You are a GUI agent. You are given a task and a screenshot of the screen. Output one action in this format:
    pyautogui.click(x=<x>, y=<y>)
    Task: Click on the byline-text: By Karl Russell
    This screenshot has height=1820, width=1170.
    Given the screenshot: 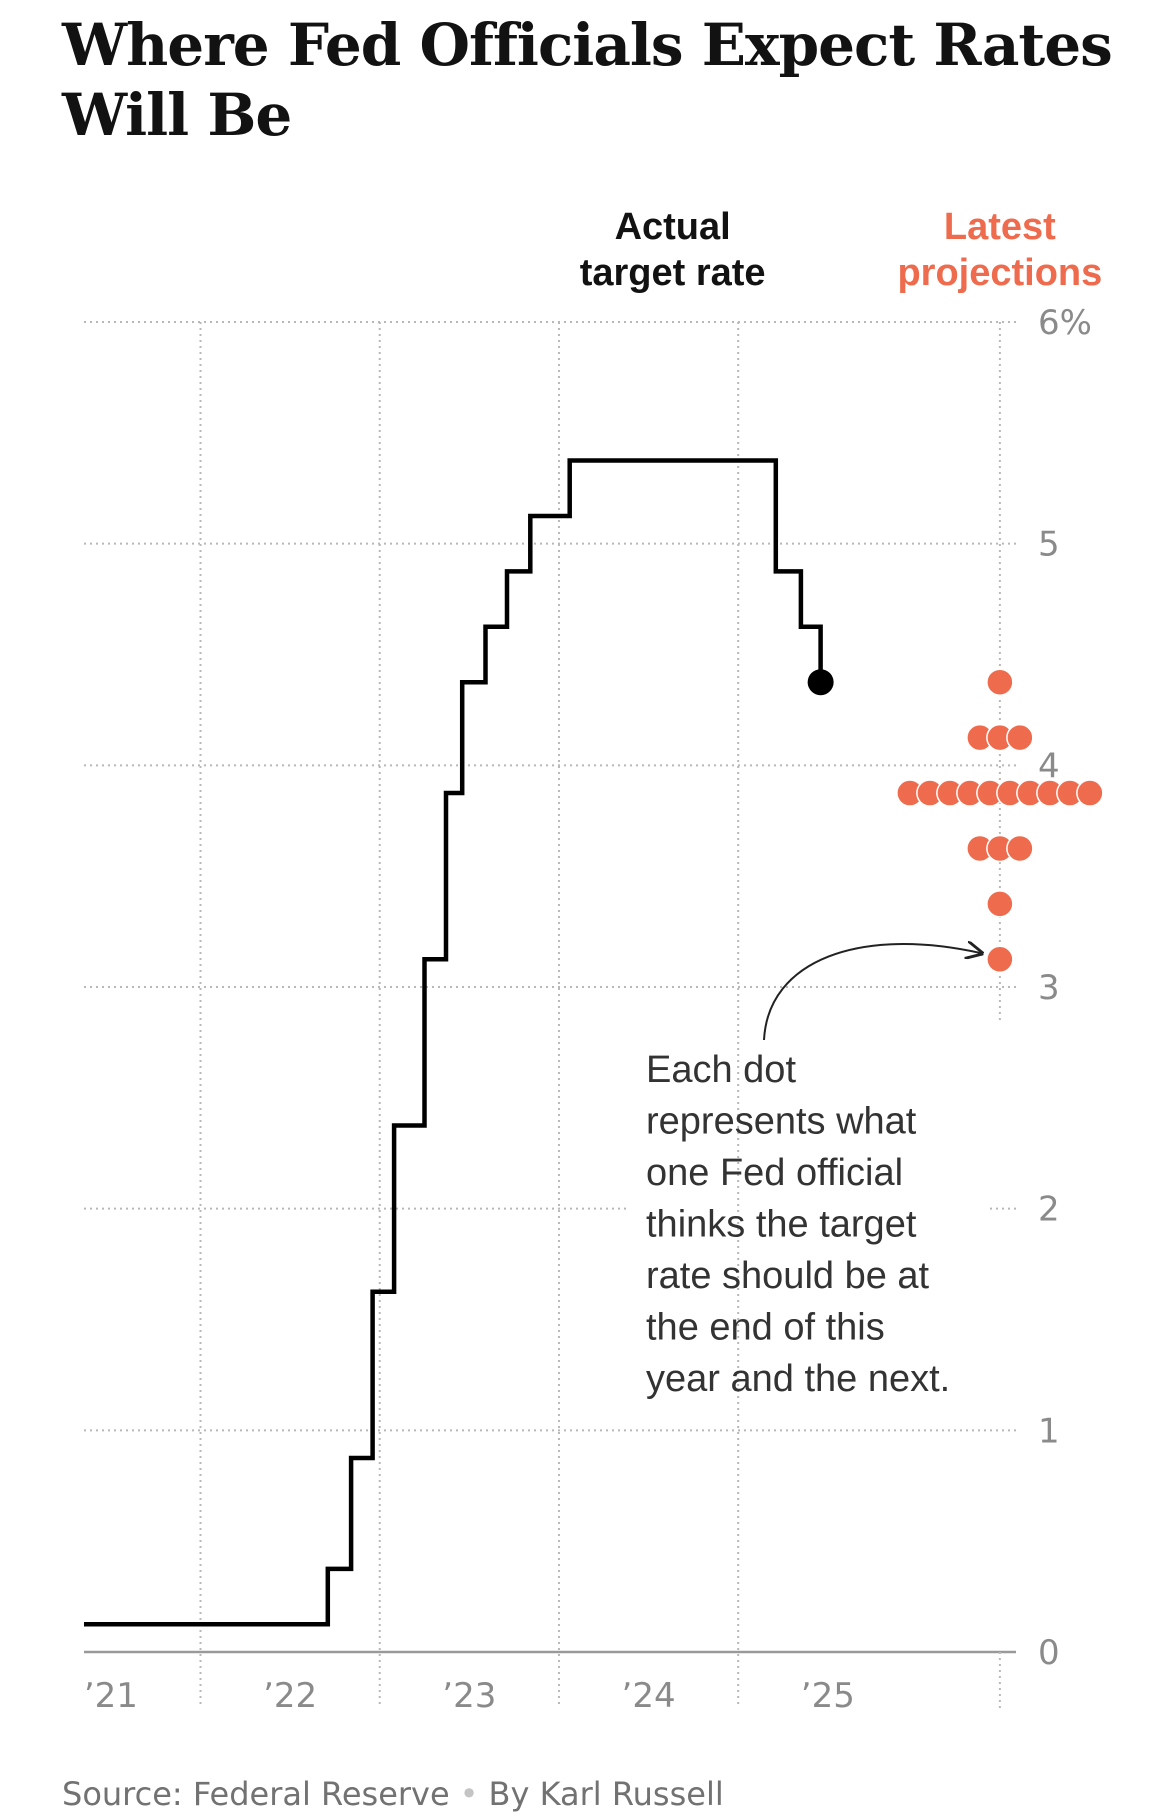 What is the action you would take?
    pyautogui.click(x=606, y=1794)
    